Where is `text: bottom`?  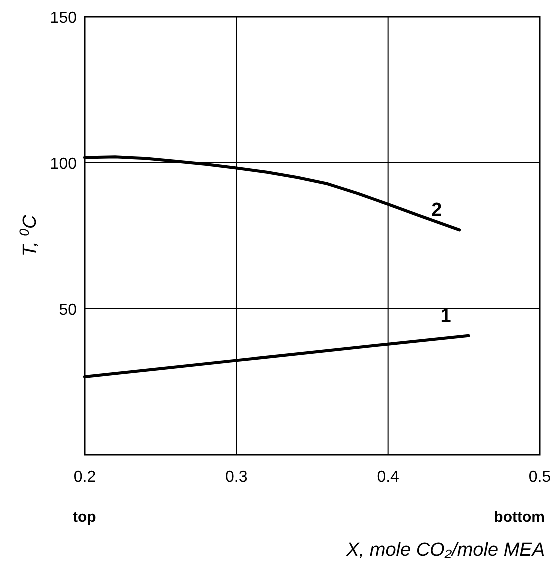
text: bottom is located at coordinates (519, 517).